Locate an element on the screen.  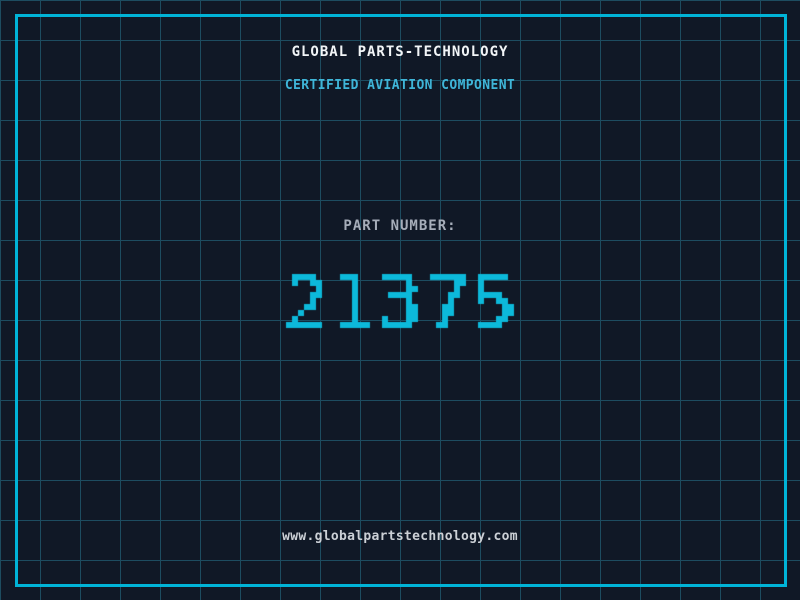
part-number-label: PART NUMBER: is located at coordinates (400, 226).